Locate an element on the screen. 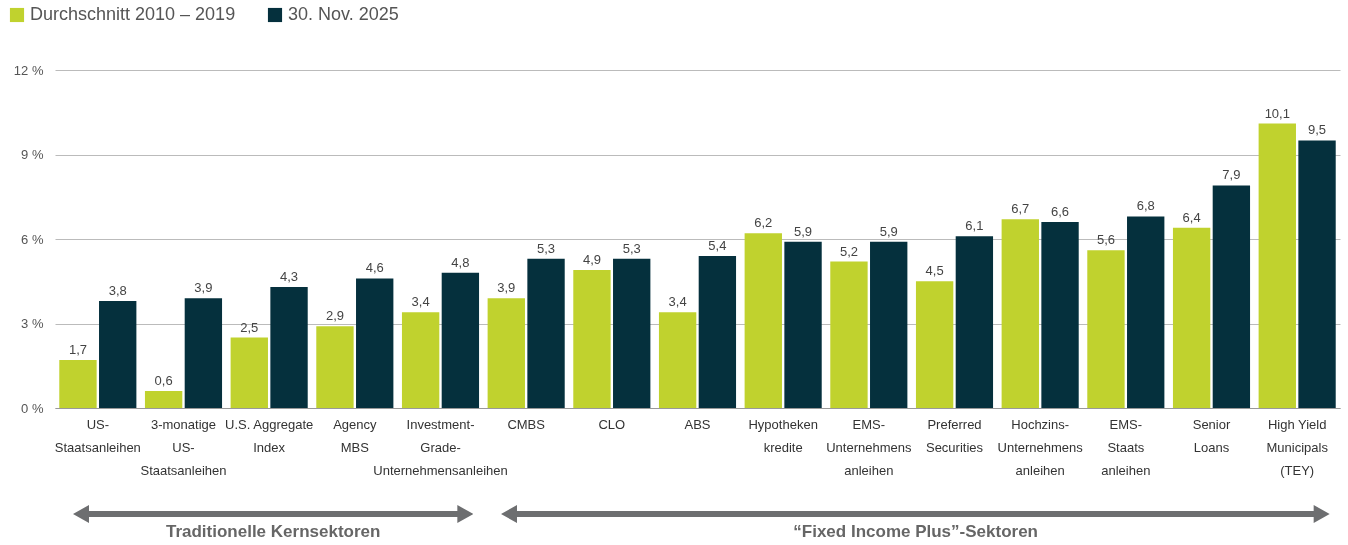 This screenshot has height=545, width=1348. data-label: 10,1 is located at coordinates (1277, 113).